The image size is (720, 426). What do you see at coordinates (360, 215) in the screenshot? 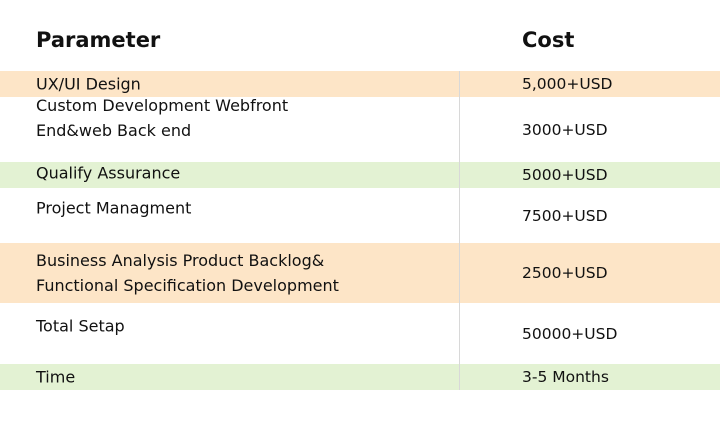
I see `table-row: Project Managment 7500+USD` at bounding box center [360, 215].